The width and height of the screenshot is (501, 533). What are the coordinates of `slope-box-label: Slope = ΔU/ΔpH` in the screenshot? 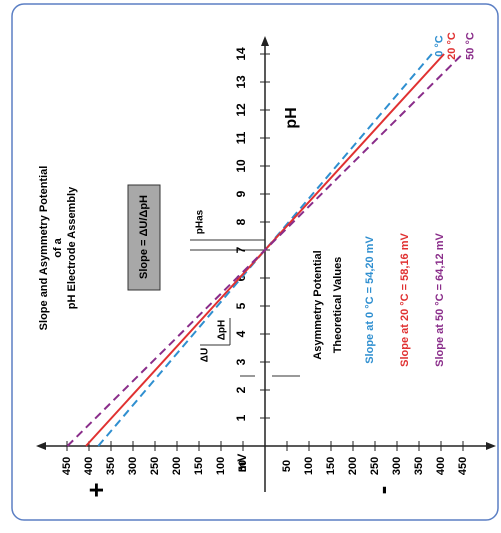 It's located at (144, 237).